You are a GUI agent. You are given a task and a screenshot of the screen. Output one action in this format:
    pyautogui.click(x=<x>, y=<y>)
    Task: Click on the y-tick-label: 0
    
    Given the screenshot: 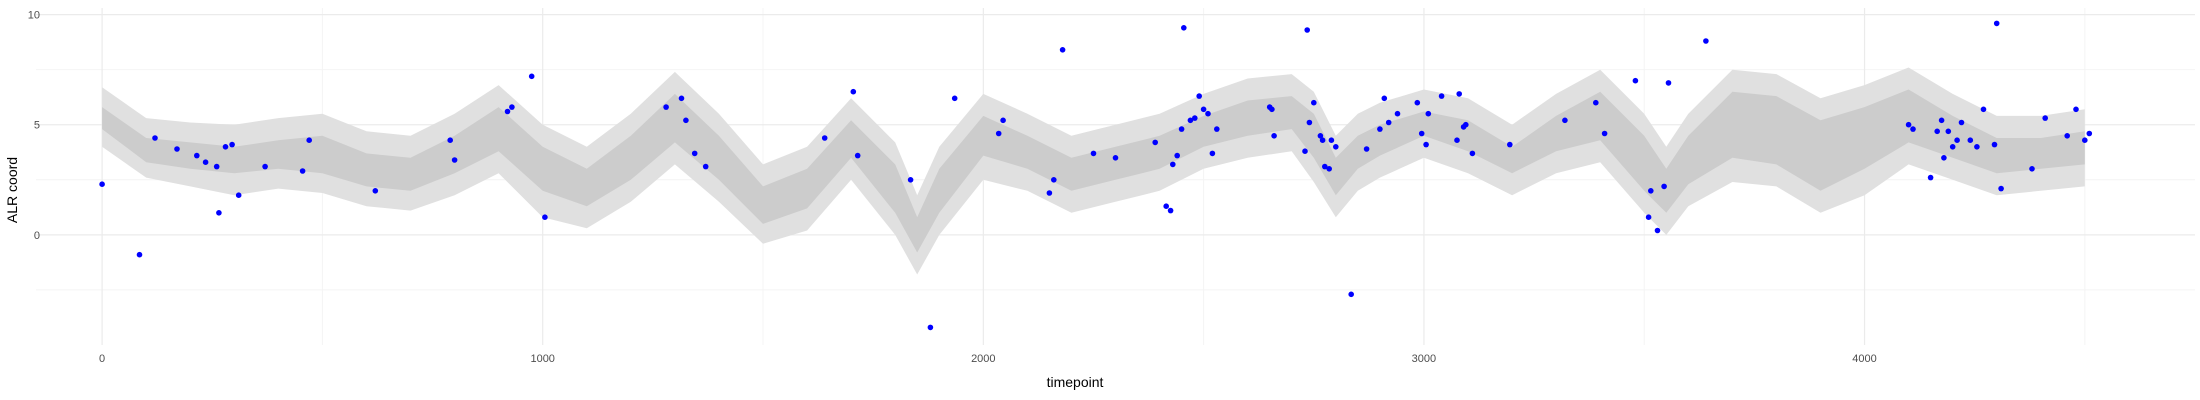 What is the action you would take?
    pyautogui.click(x=37, y=236)
    